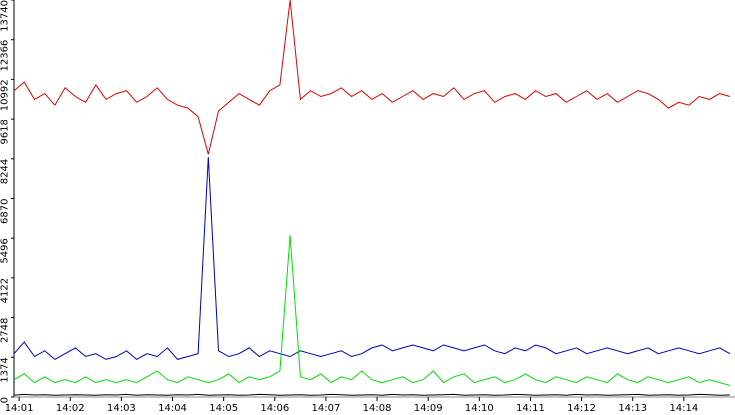 This screenshot has width=735, height=415. What do you see at coordinates (683, 408) in the screenshot?
I see `x-tick-label: 14:14` at bounding box center [683, 408].